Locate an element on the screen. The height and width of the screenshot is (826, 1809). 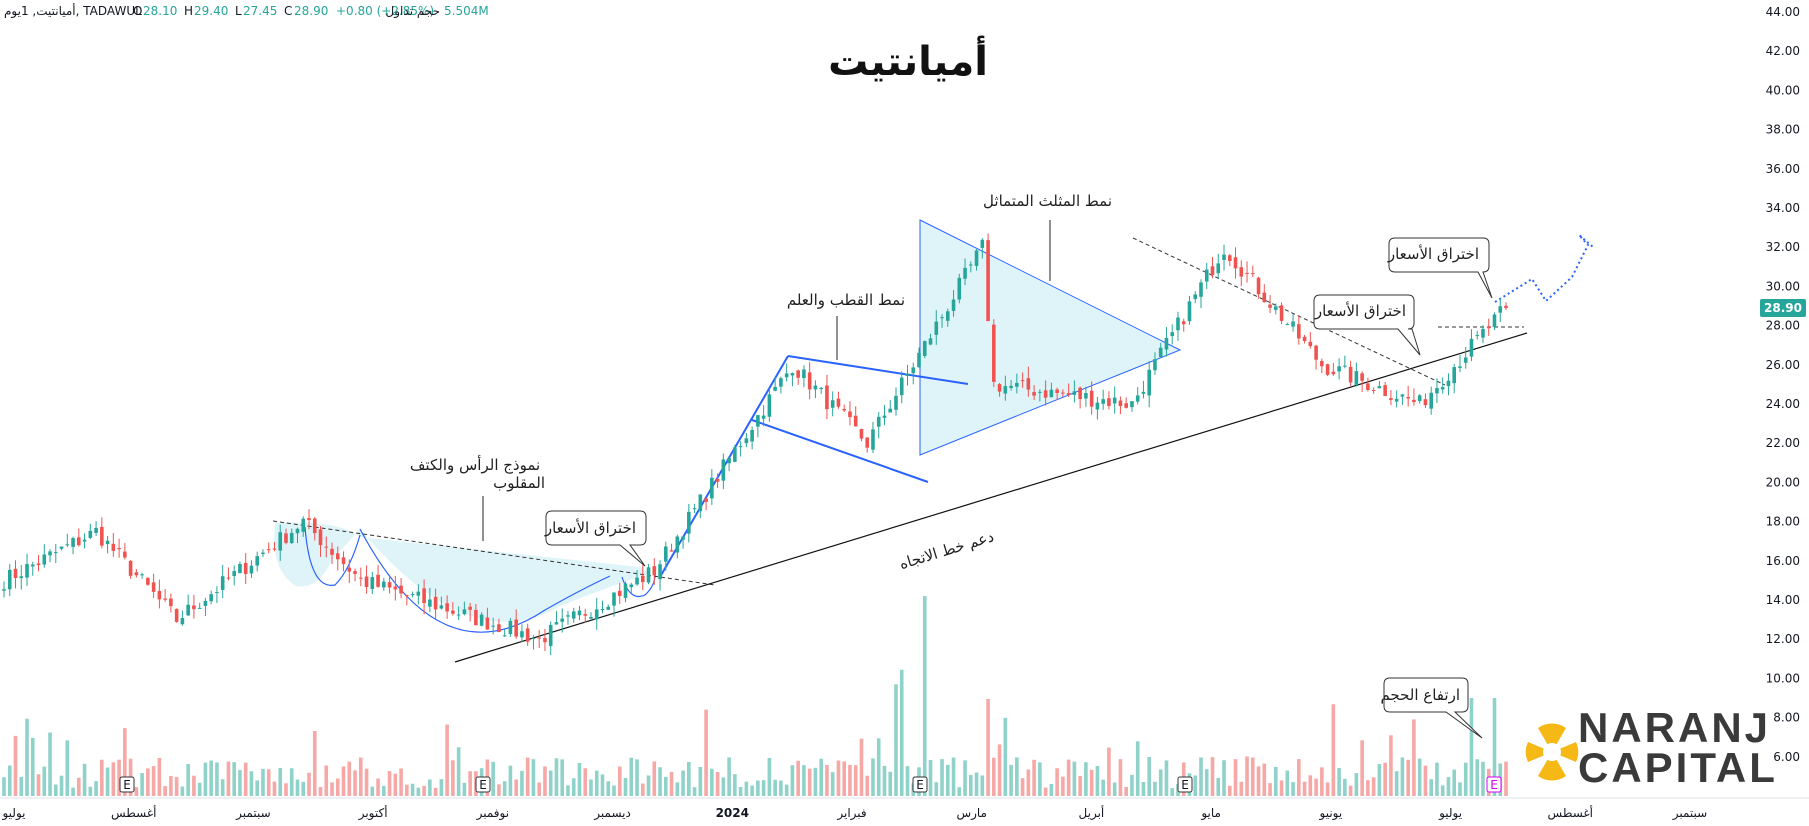
low-label: L is located at coordinates (238, 11).